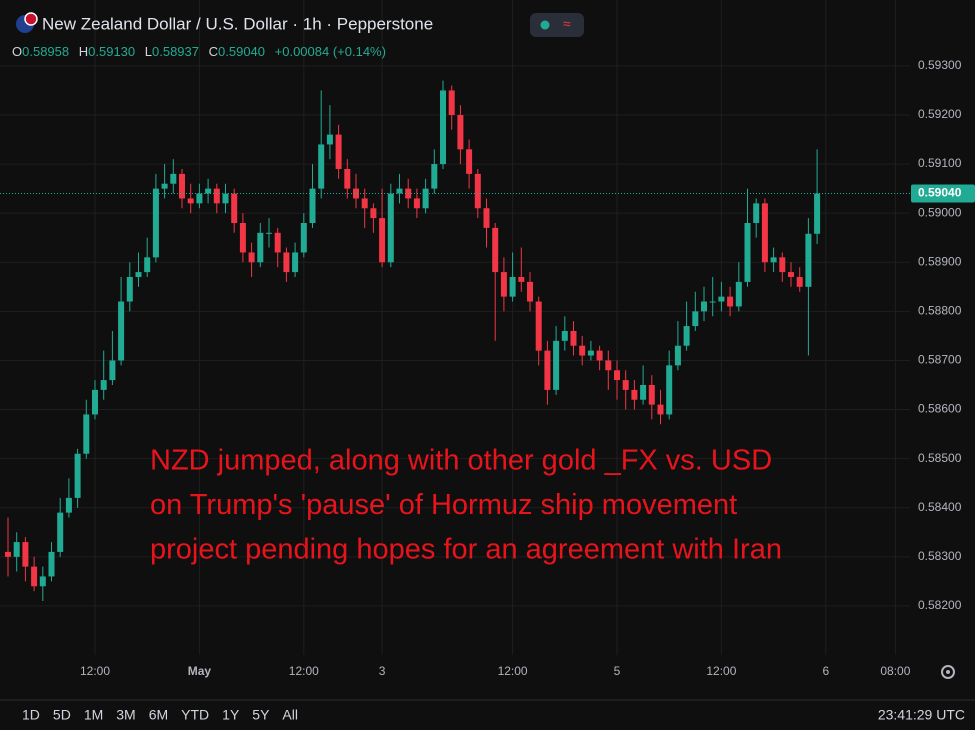 This screenshot has width=975, height=730. Describe the element at coordinates (940, 556) in the screenshot. I see `y-tick-label: 0.58300` at that location.